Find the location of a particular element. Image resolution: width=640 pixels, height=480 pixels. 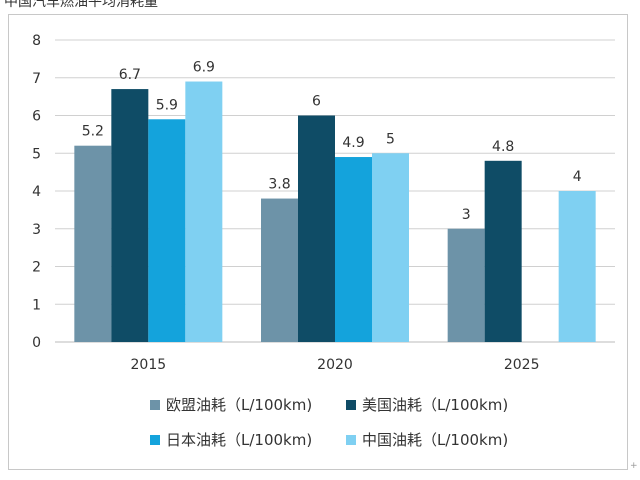

legend-item: 日本油耗（L/100km) is located at coordinates (248, 439).